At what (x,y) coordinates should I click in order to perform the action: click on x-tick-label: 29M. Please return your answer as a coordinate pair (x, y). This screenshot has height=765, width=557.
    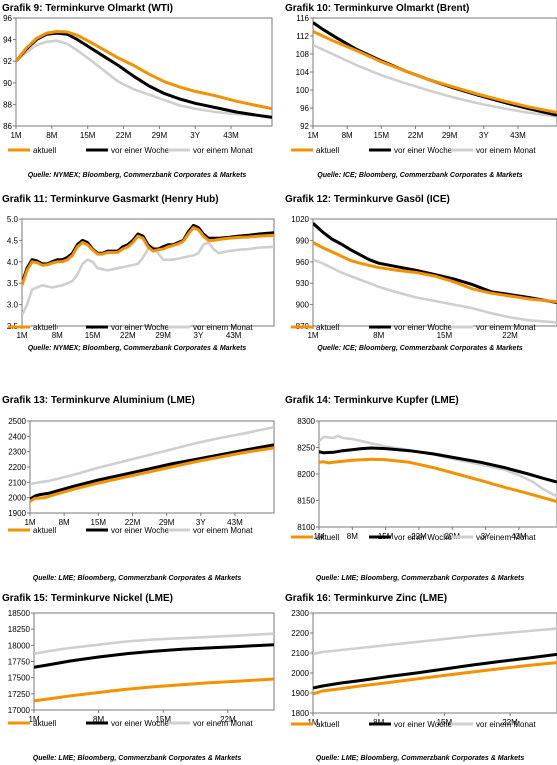
    Looking at the image, I should click on (160, 135).